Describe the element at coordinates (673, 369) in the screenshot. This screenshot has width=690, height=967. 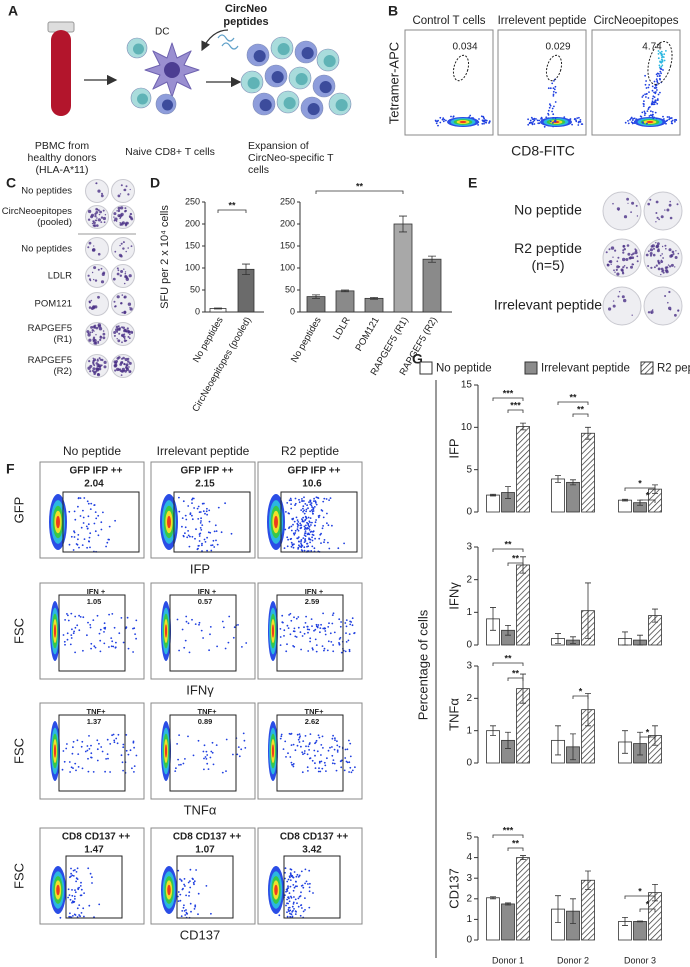
I see `legend-label: R2 peptide` at that location.